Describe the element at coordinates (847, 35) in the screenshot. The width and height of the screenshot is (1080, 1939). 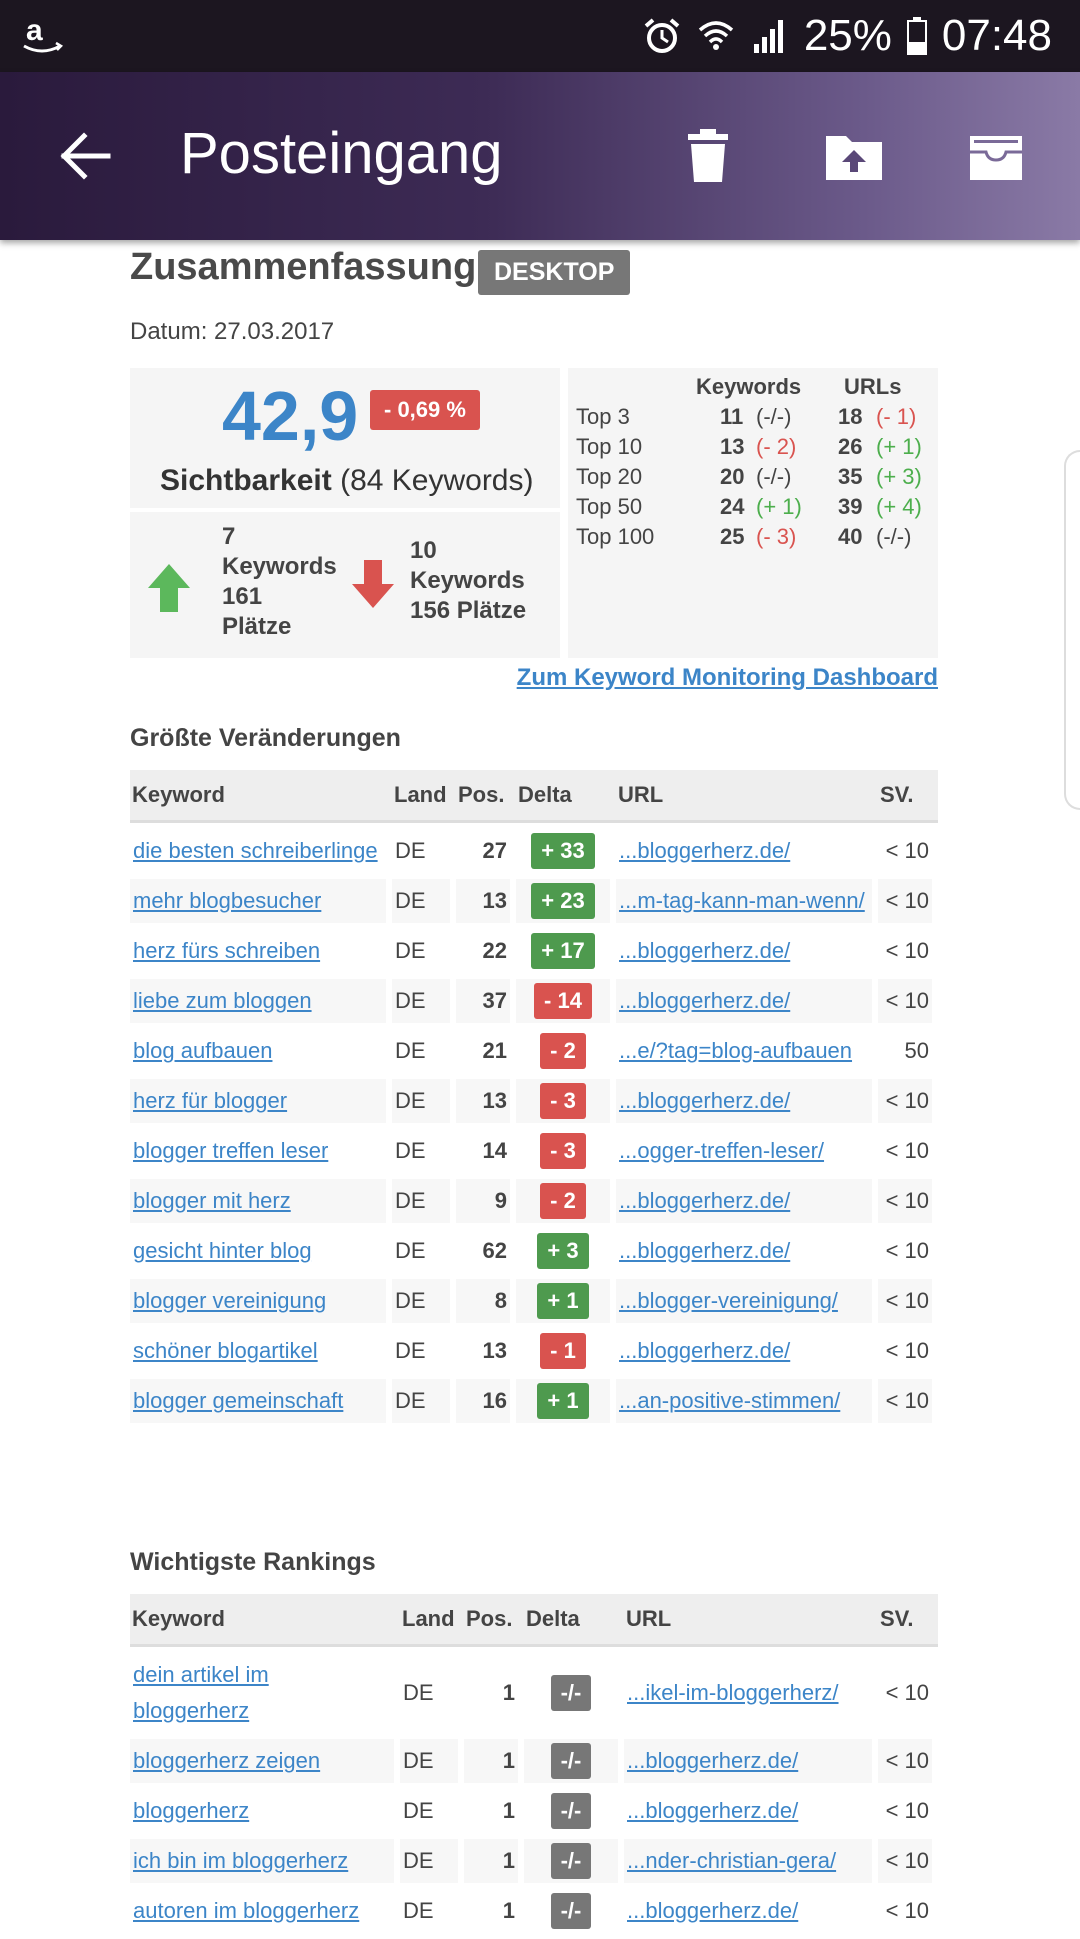
I see `battery-percent: 25%` at that location.